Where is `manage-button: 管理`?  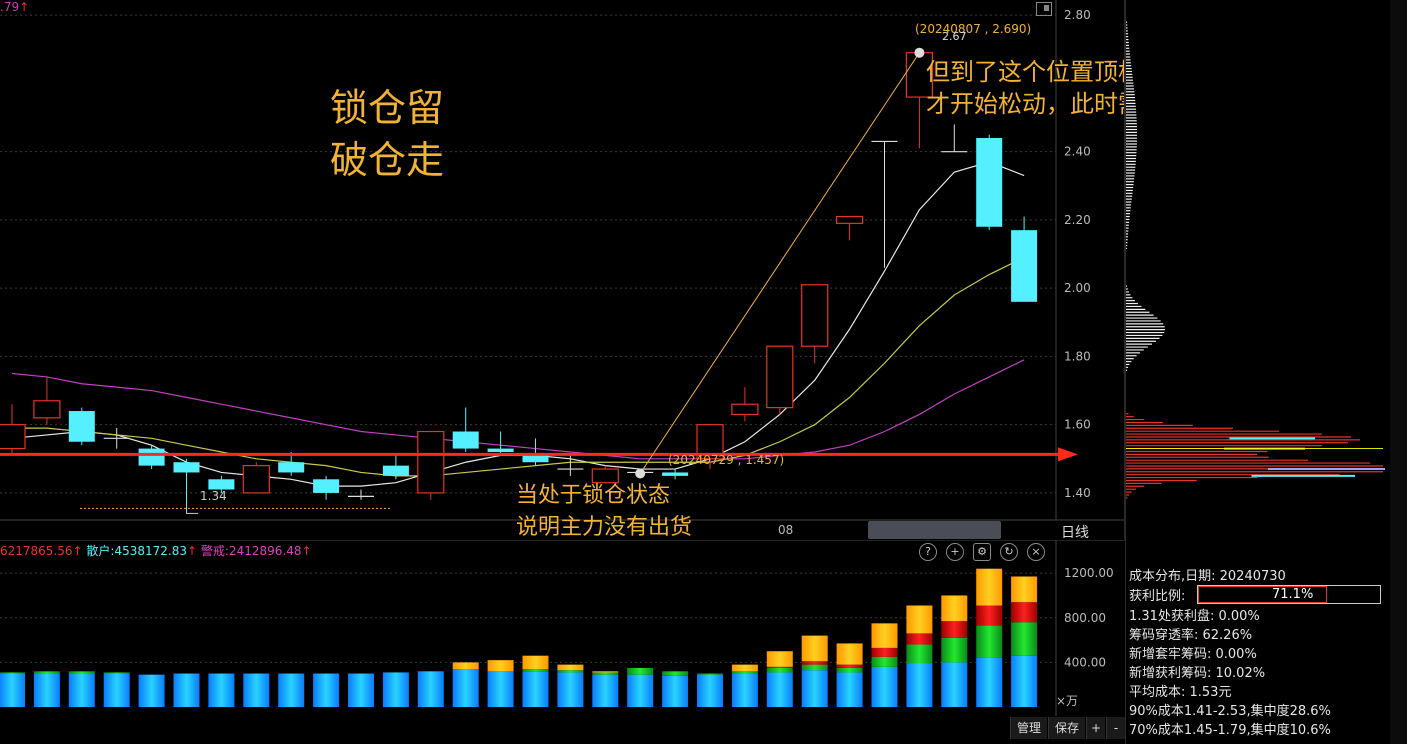
manage-button: 管理 is located at coordinates (1028, 728).